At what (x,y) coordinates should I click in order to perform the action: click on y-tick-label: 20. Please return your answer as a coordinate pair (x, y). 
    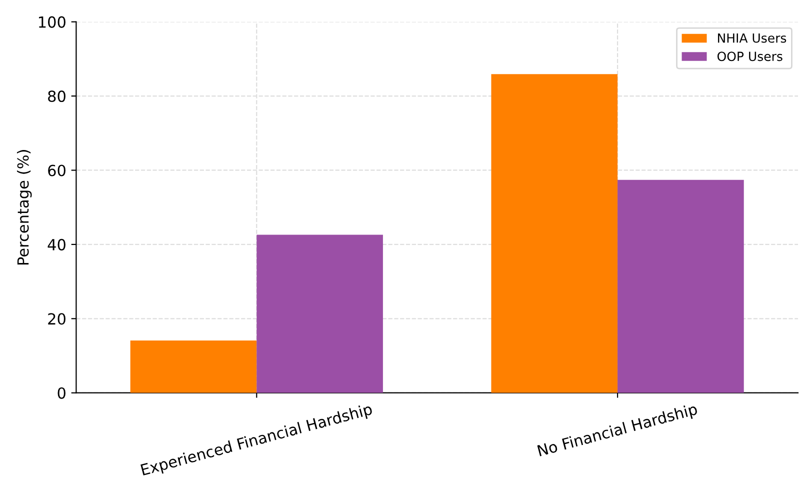
    Looking at the image, I should click on (57, 319).